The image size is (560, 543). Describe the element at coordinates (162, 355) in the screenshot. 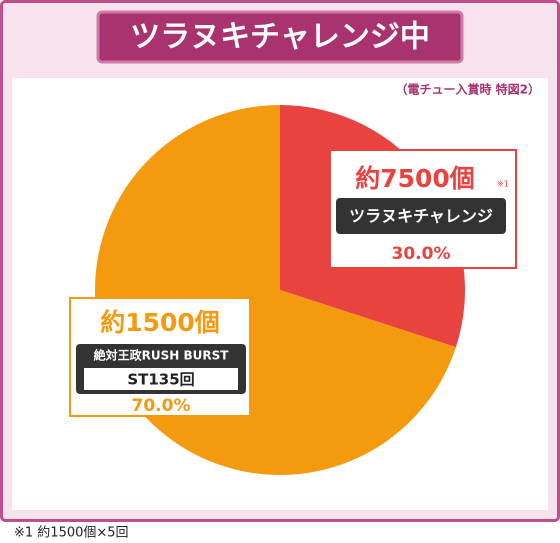

I see `slice-name: 絶対王政RUSH BURST` at that location.